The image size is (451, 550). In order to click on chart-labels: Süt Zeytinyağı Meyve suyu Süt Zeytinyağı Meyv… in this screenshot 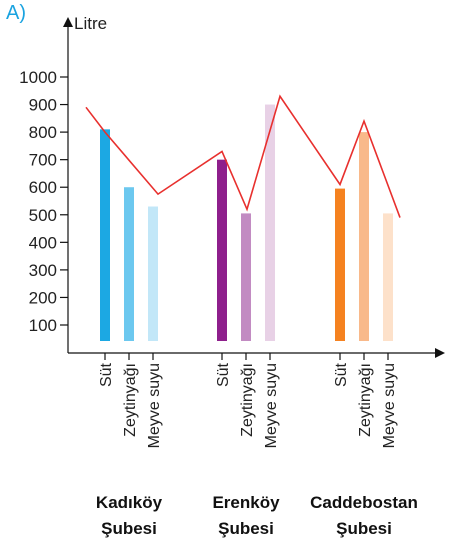, I will do `click(248, 405)`.